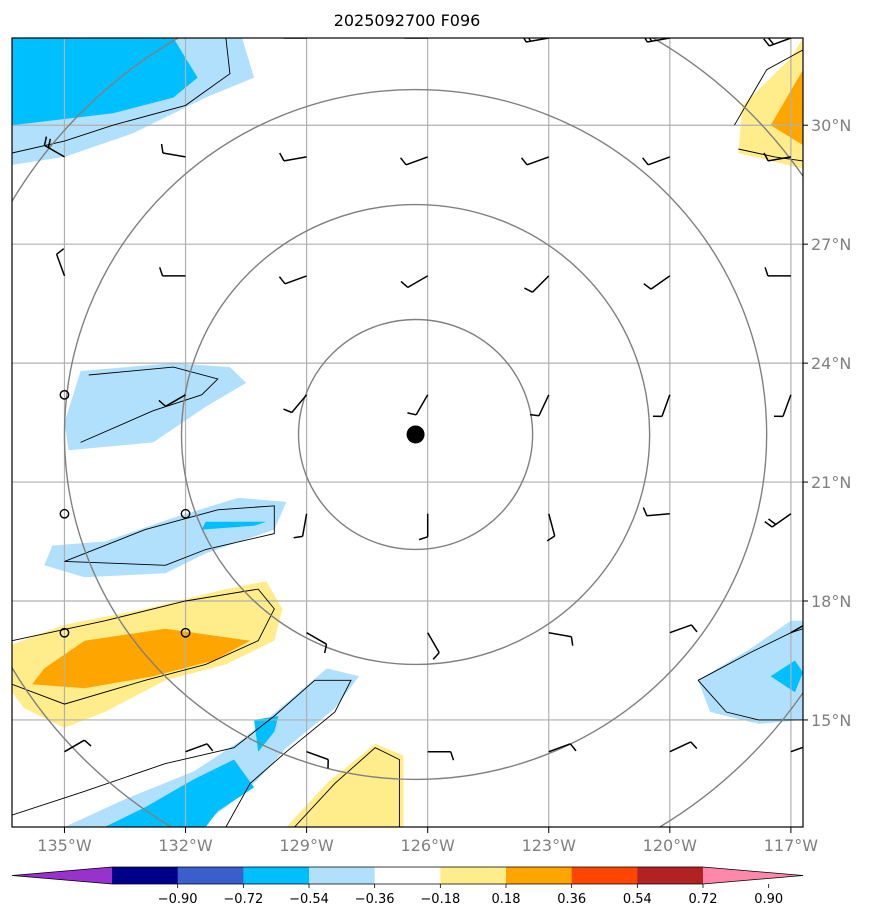 This screenshot has width=873, height=924. I want to click on colorbar-tick-label-8: 0.72, so click(703, 899).